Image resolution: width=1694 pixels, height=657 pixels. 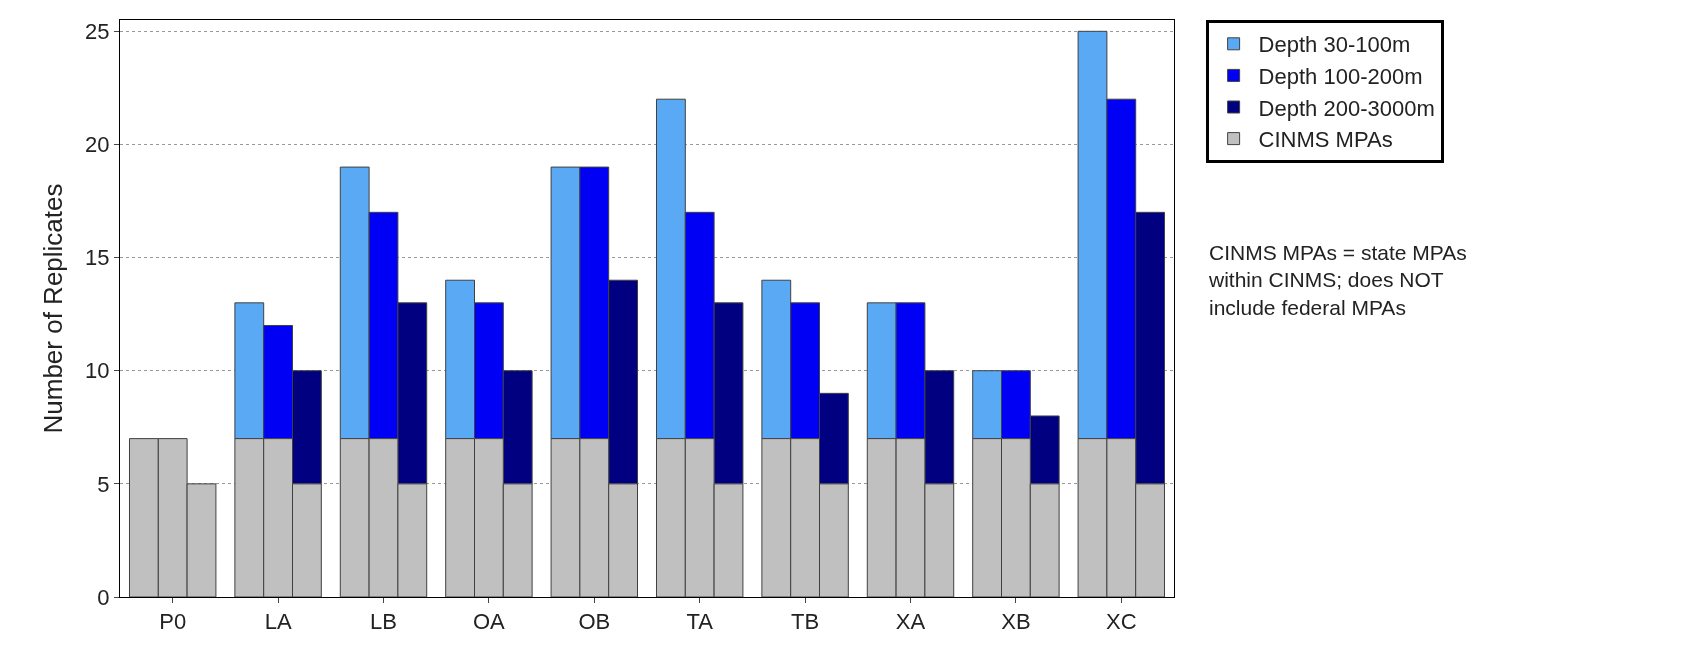 What do you see at coordinates (97, 371) in the screenshot?
I see `y-tick-label: 10` at bounding box center [97, 371].